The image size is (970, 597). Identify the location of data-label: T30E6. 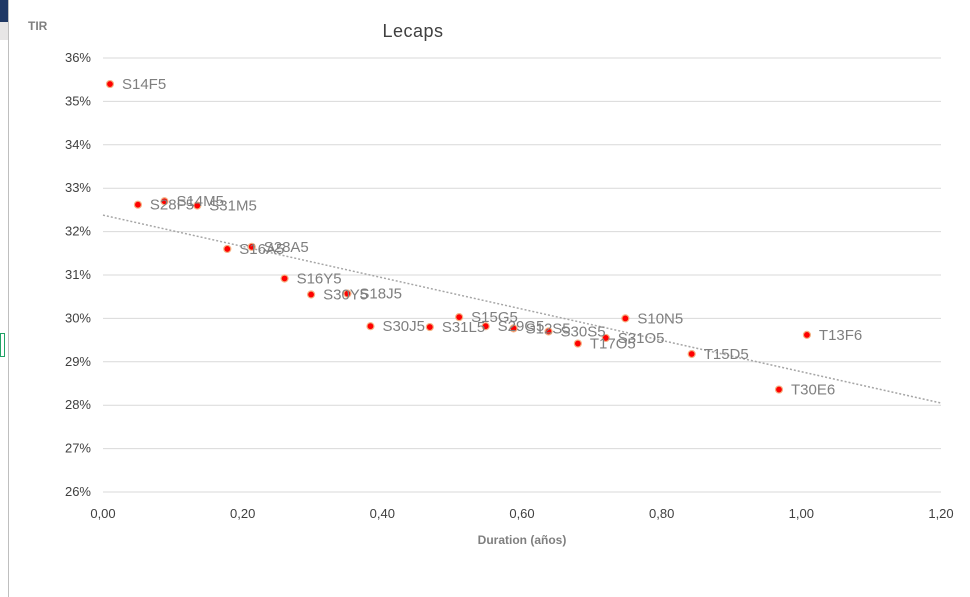
(813, 390).